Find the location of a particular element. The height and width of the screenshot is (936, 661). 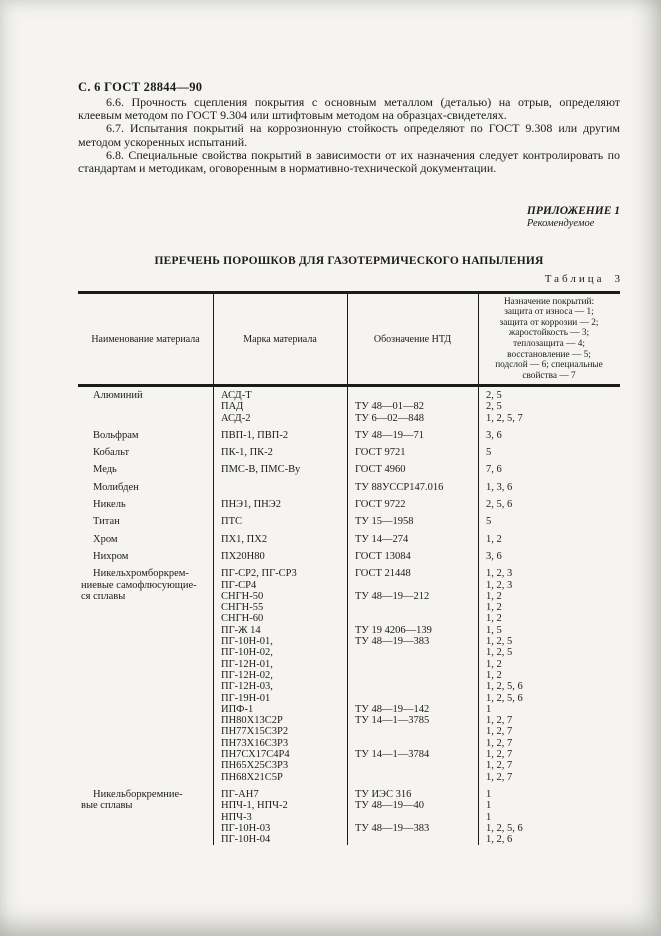

material-mark-line: ИПФ-1 is located at coordinates (237, 709).